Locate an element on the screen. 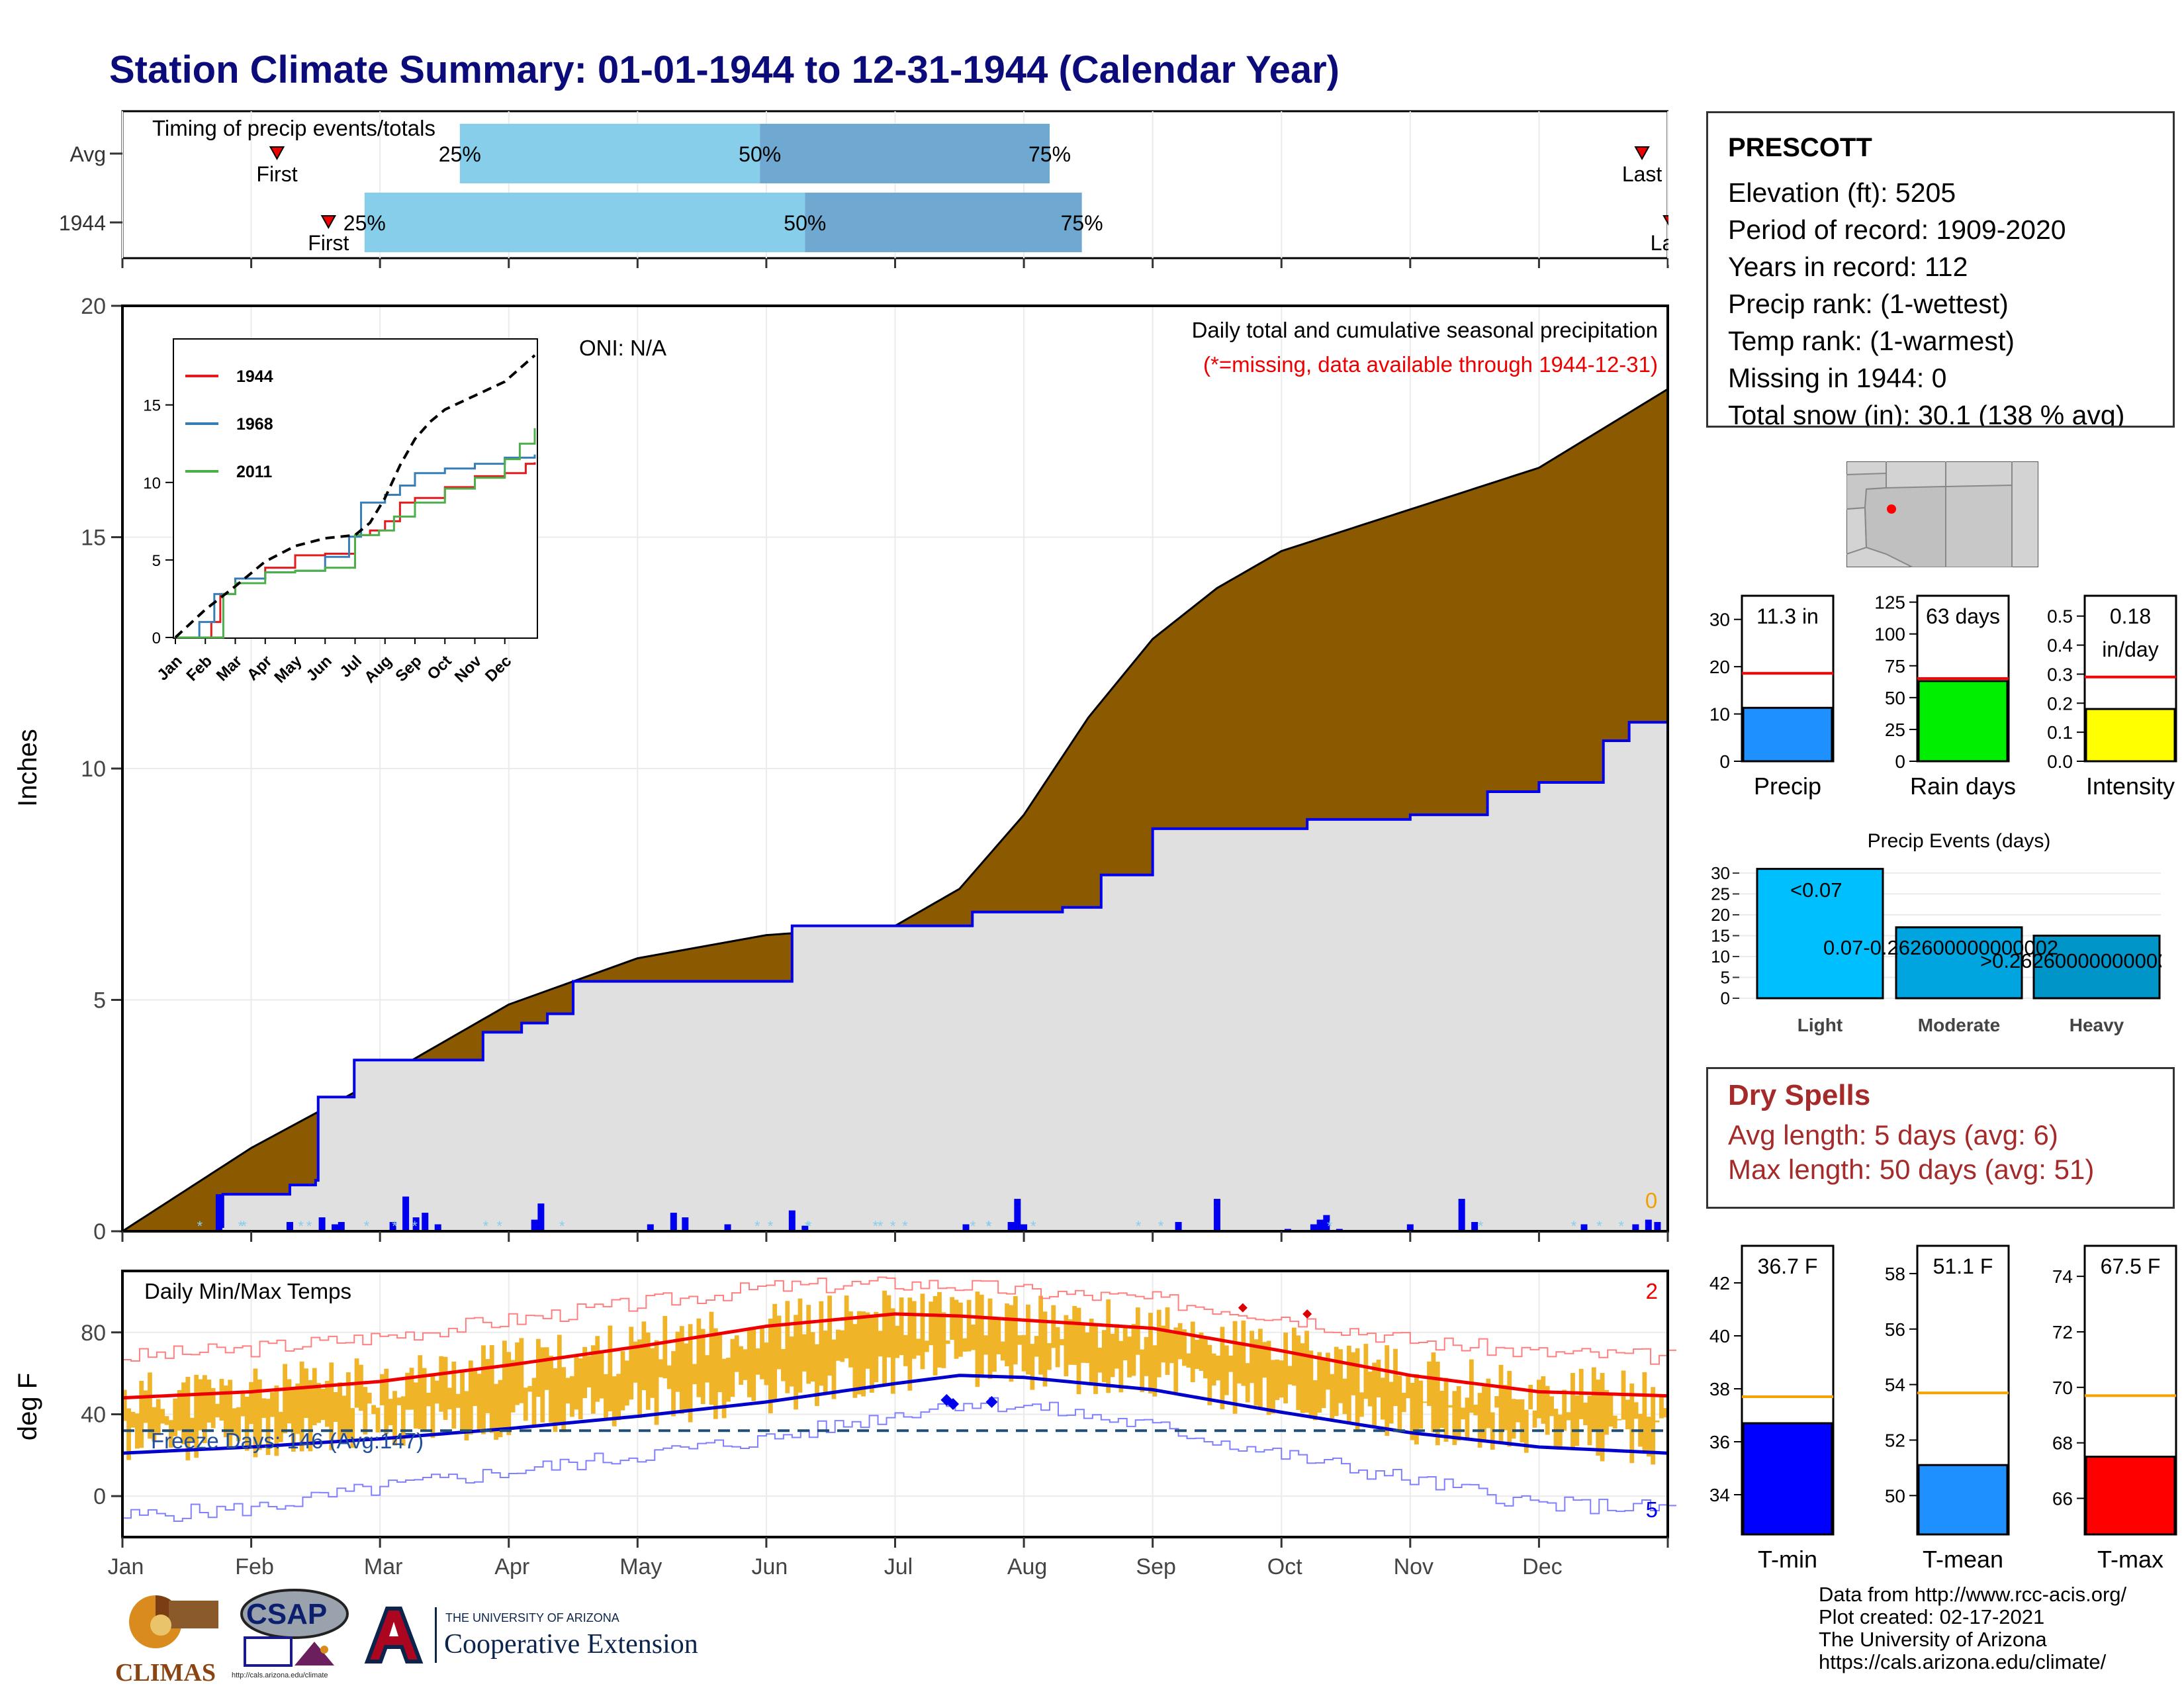 This screenshot has height=1688, width=2184. precip-zero-count: 0 is located at coordinates (1651, 1200).